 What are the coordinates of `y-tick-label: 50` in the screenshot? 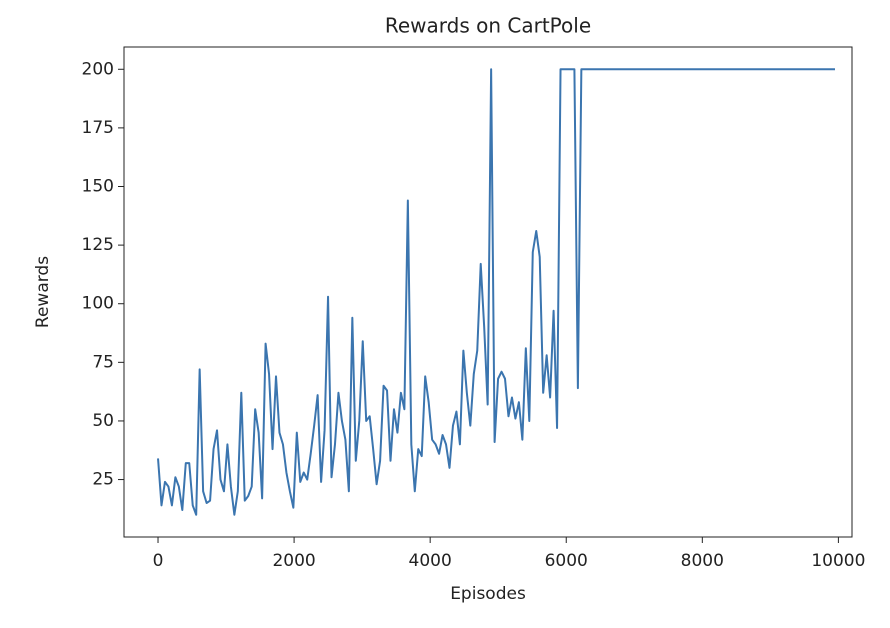 It's located at (103, 421).